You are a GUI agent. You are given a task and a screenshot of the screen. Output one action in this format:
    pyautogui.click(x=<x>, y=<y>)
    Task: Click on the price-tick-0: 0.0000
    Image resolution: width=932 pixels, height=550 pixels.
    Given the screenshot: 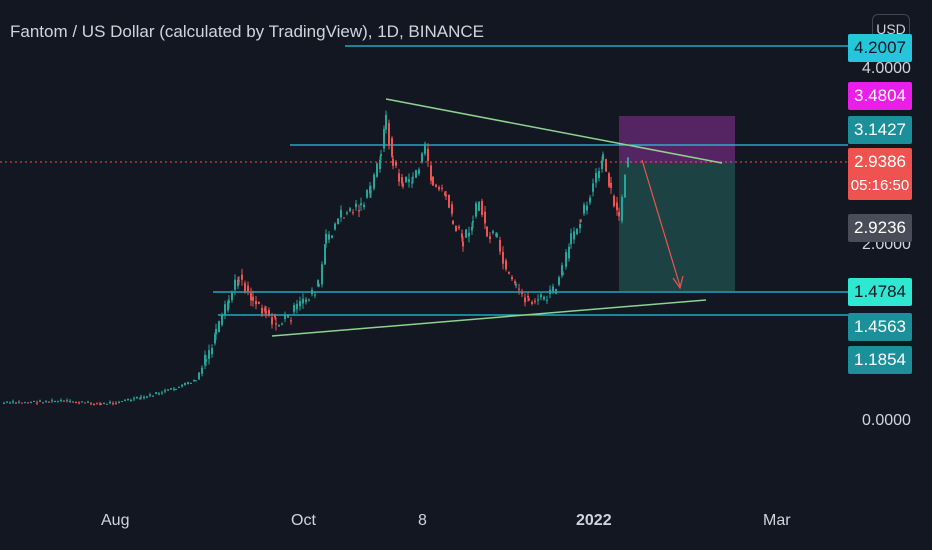 What is the action you would take?
    pyautogui.click(x=886, y=420)
    